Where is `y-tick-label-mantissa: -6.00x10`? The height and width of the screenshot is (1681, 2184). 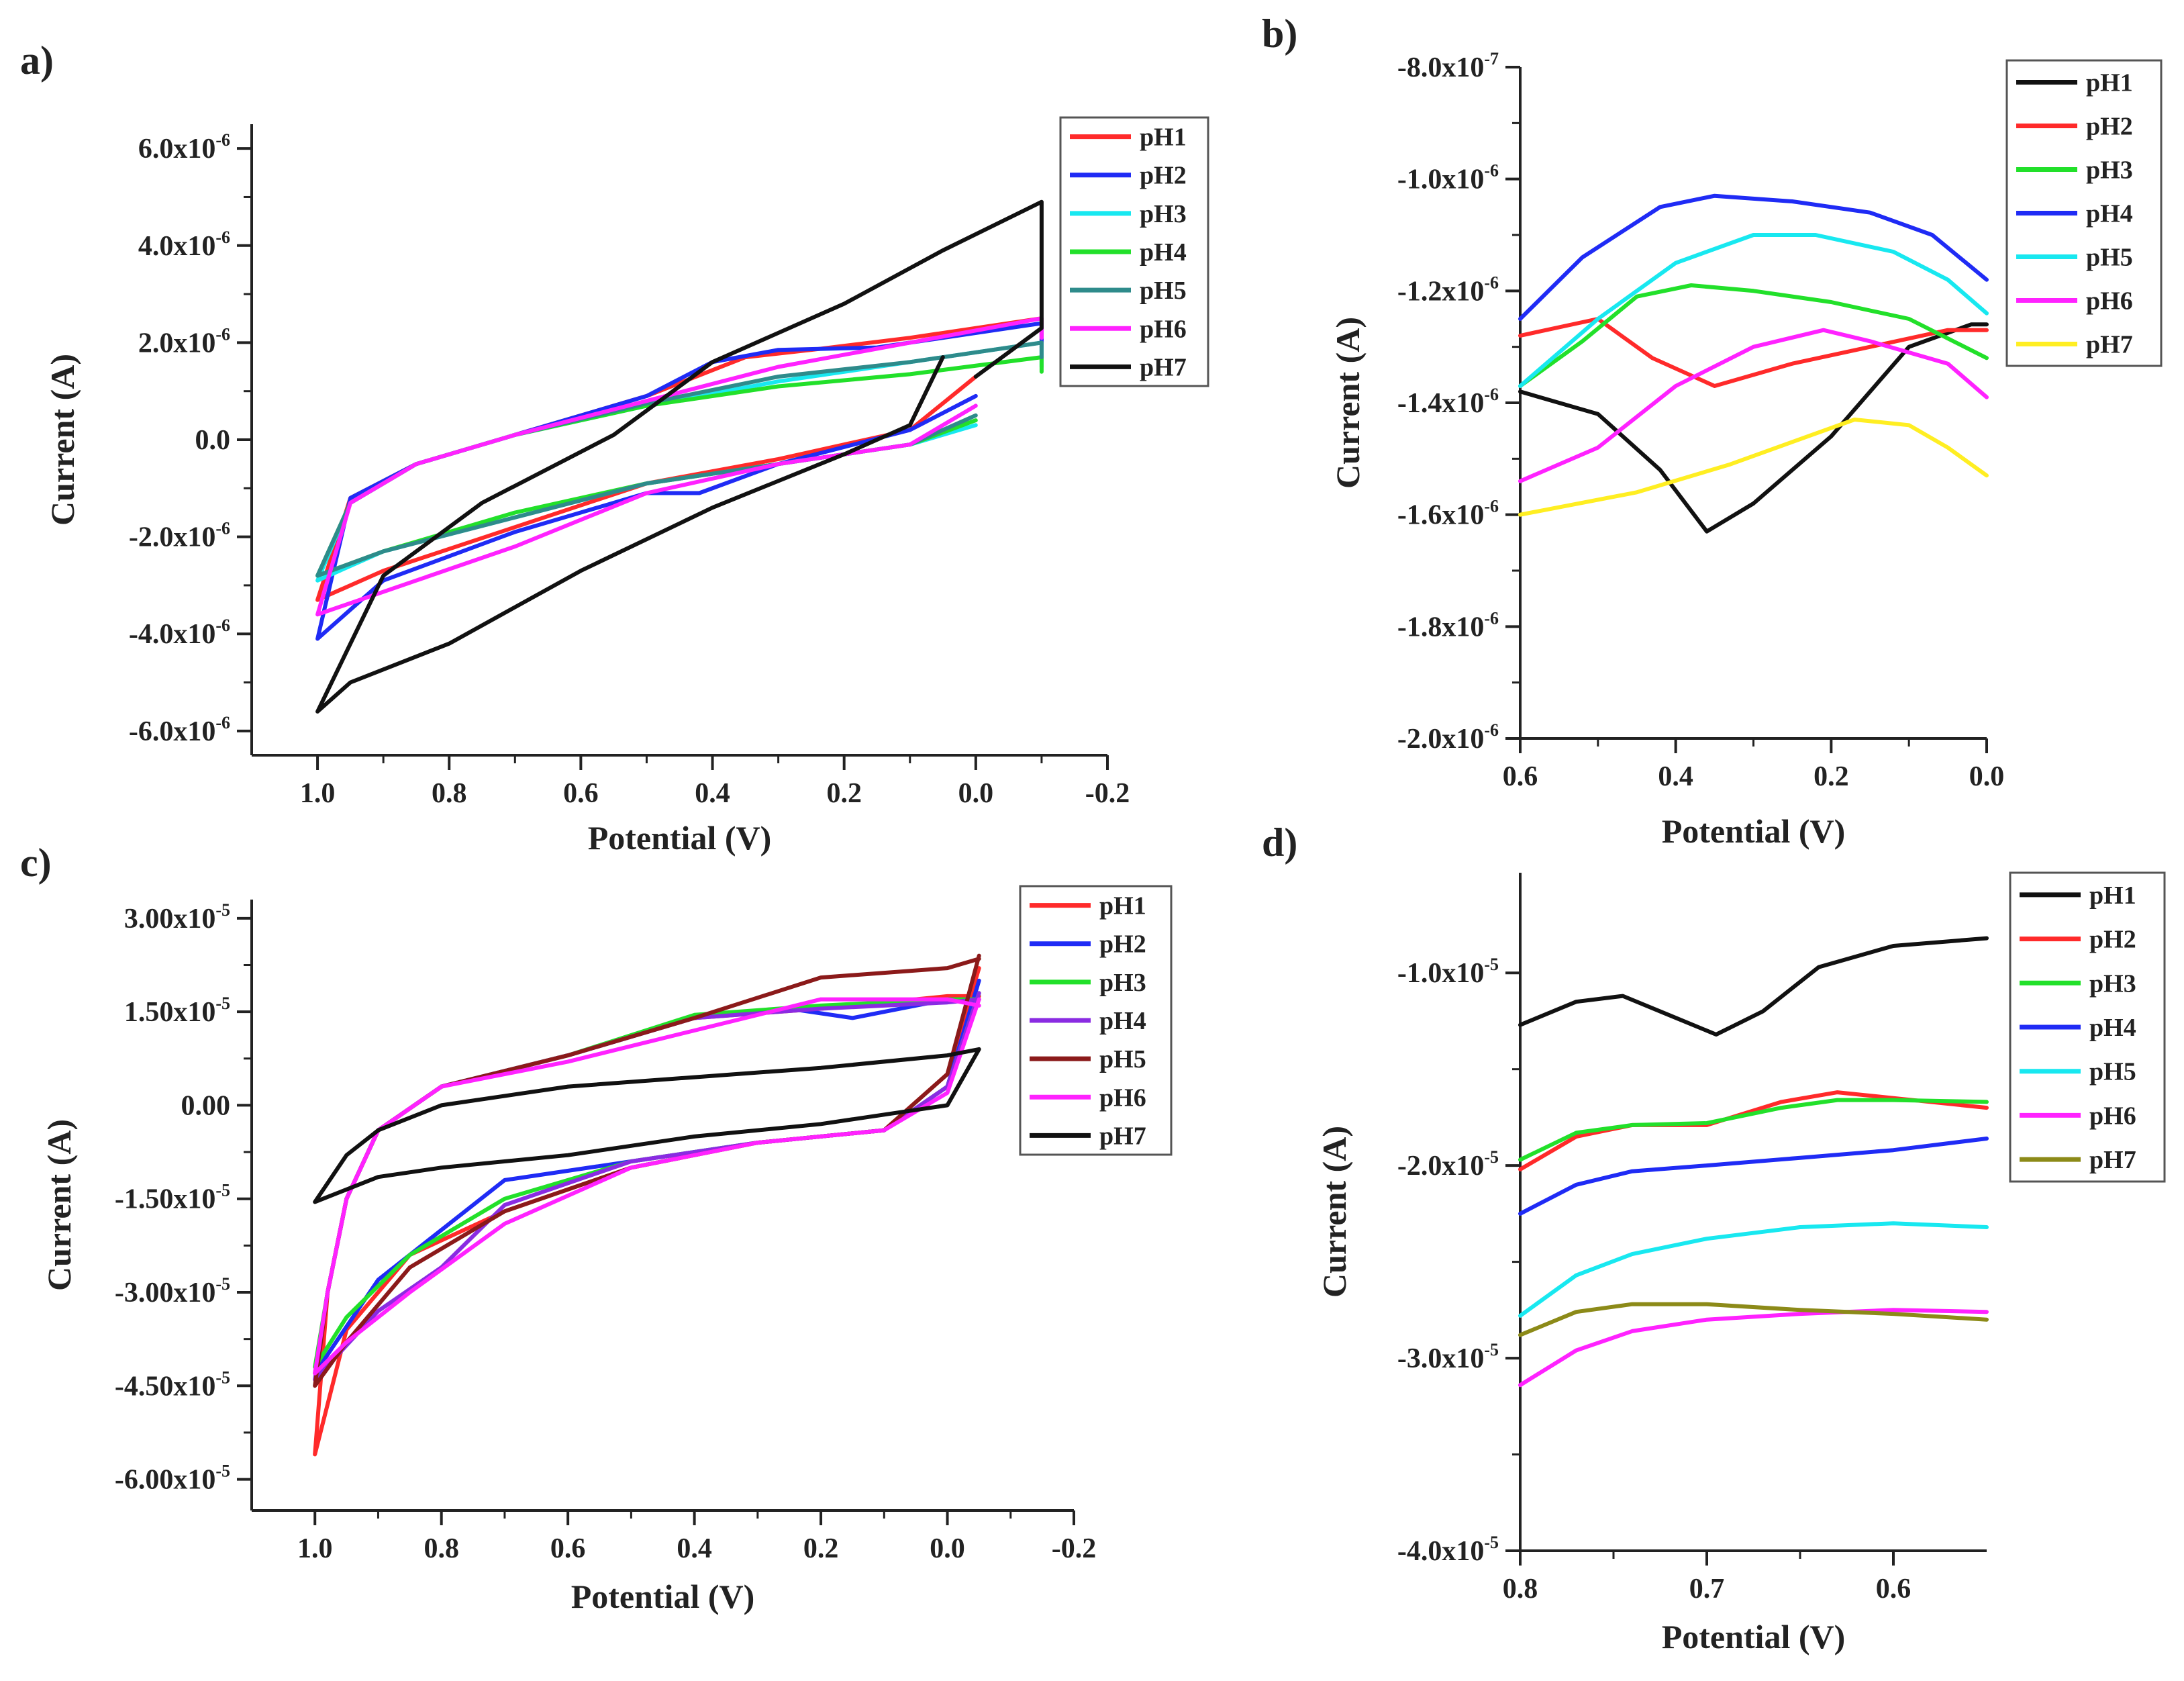
y-tick-label-mantissa: -6.00x10 is located at coordinates (166, 1480).